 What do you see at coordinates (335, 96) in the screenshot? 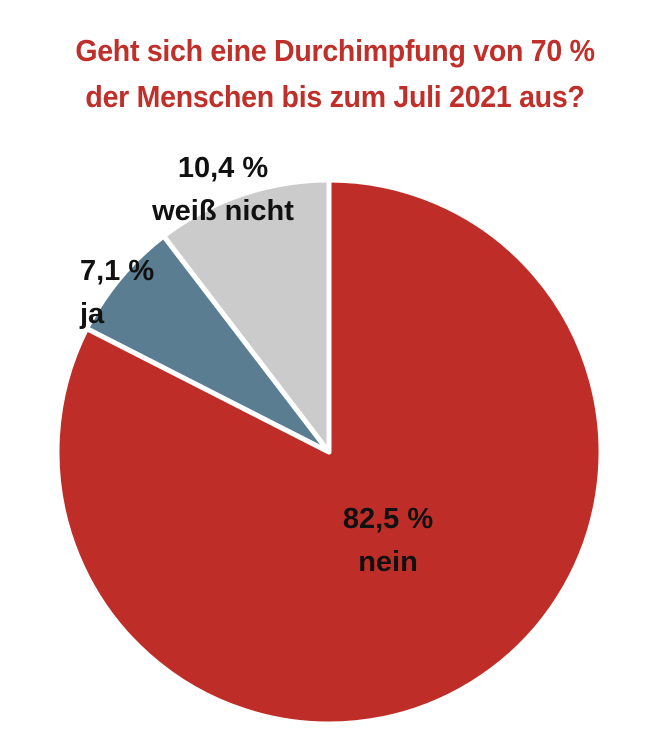
I see `chart-title-line-2: der Menschen bis zum Juli 2021 aus?` at bounding box center [335, 96].